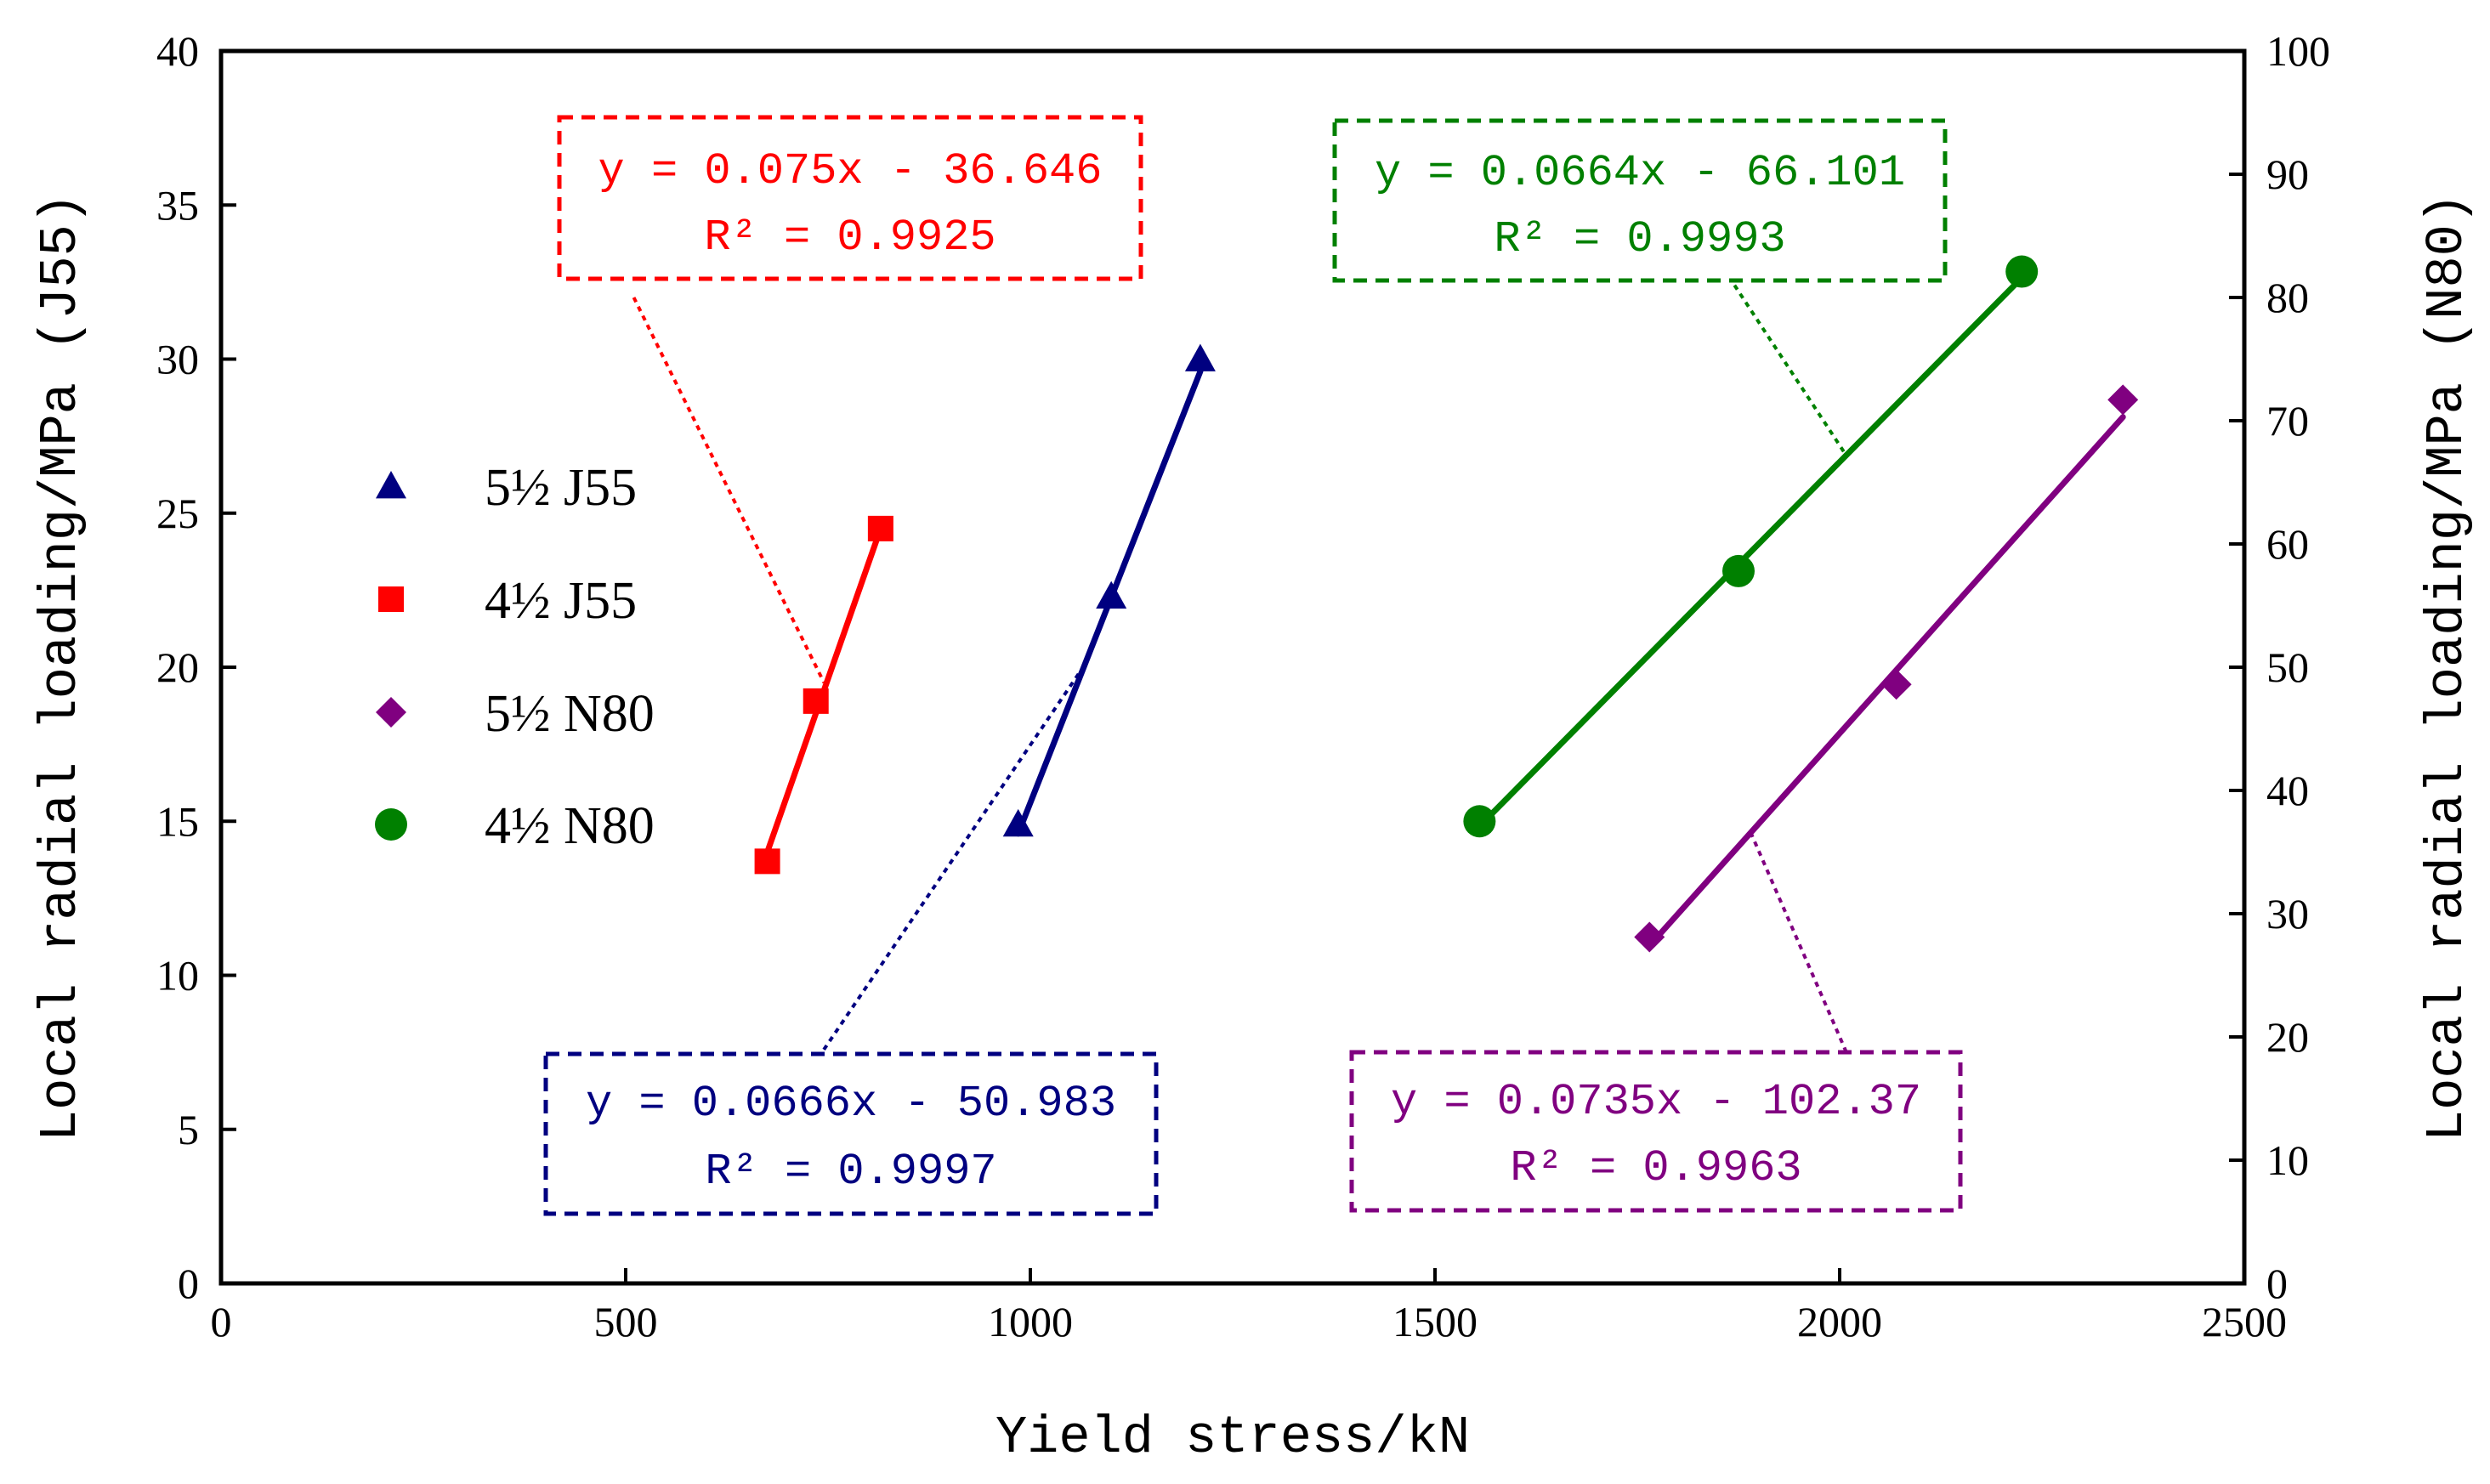 The image size is (2490, 1484). I want to click on equation-box-5half-j55: y = 0.0666x - 50.983 R² = 0.9997, so click(851, 1133).